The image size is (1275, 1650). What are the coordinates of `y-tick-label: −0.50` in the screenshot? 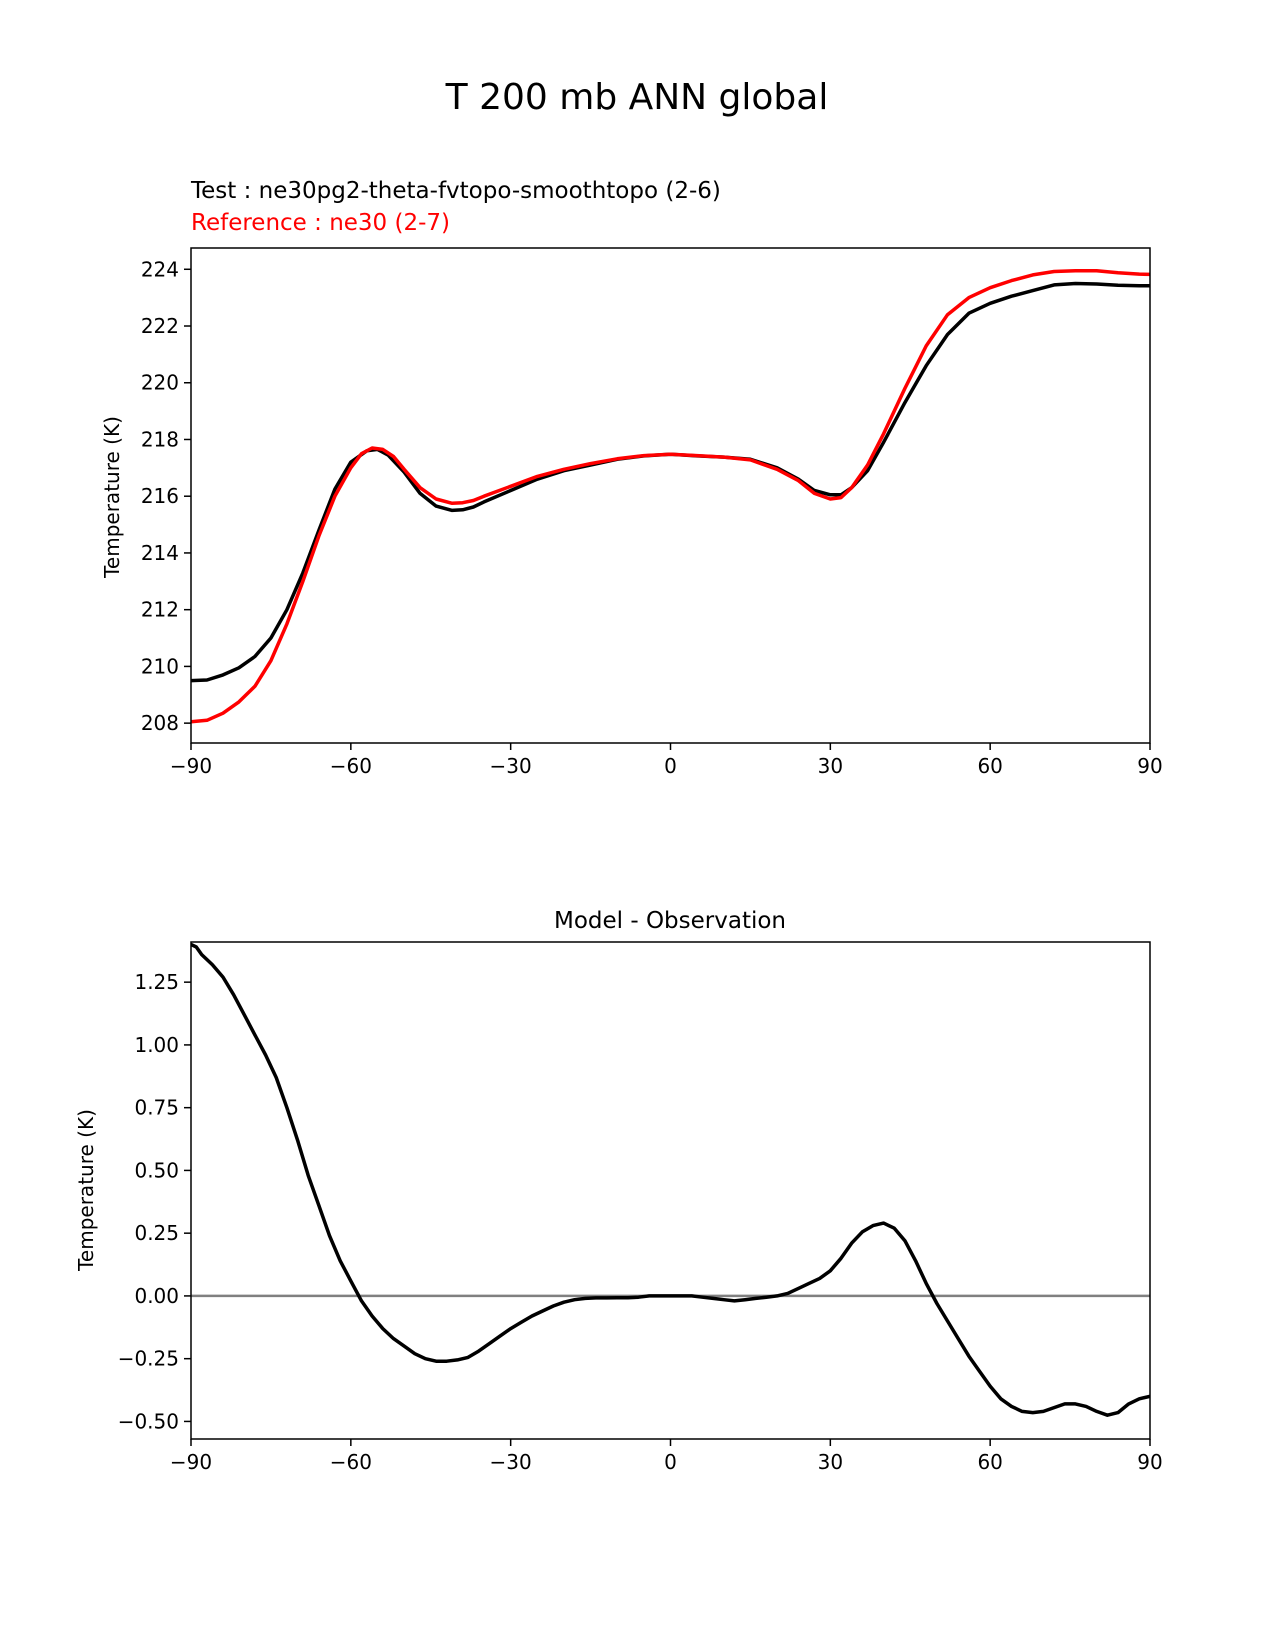 It's located at (148, 1421).